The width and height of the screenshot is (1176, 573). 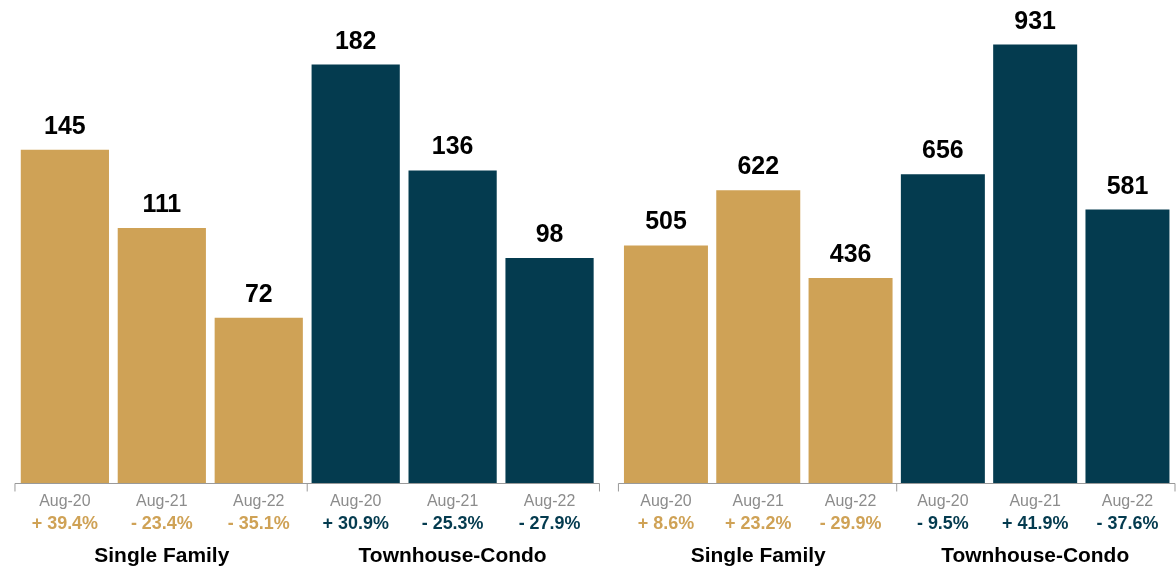 I want to click on text: + 30.9%, so click(x=355, y=523).